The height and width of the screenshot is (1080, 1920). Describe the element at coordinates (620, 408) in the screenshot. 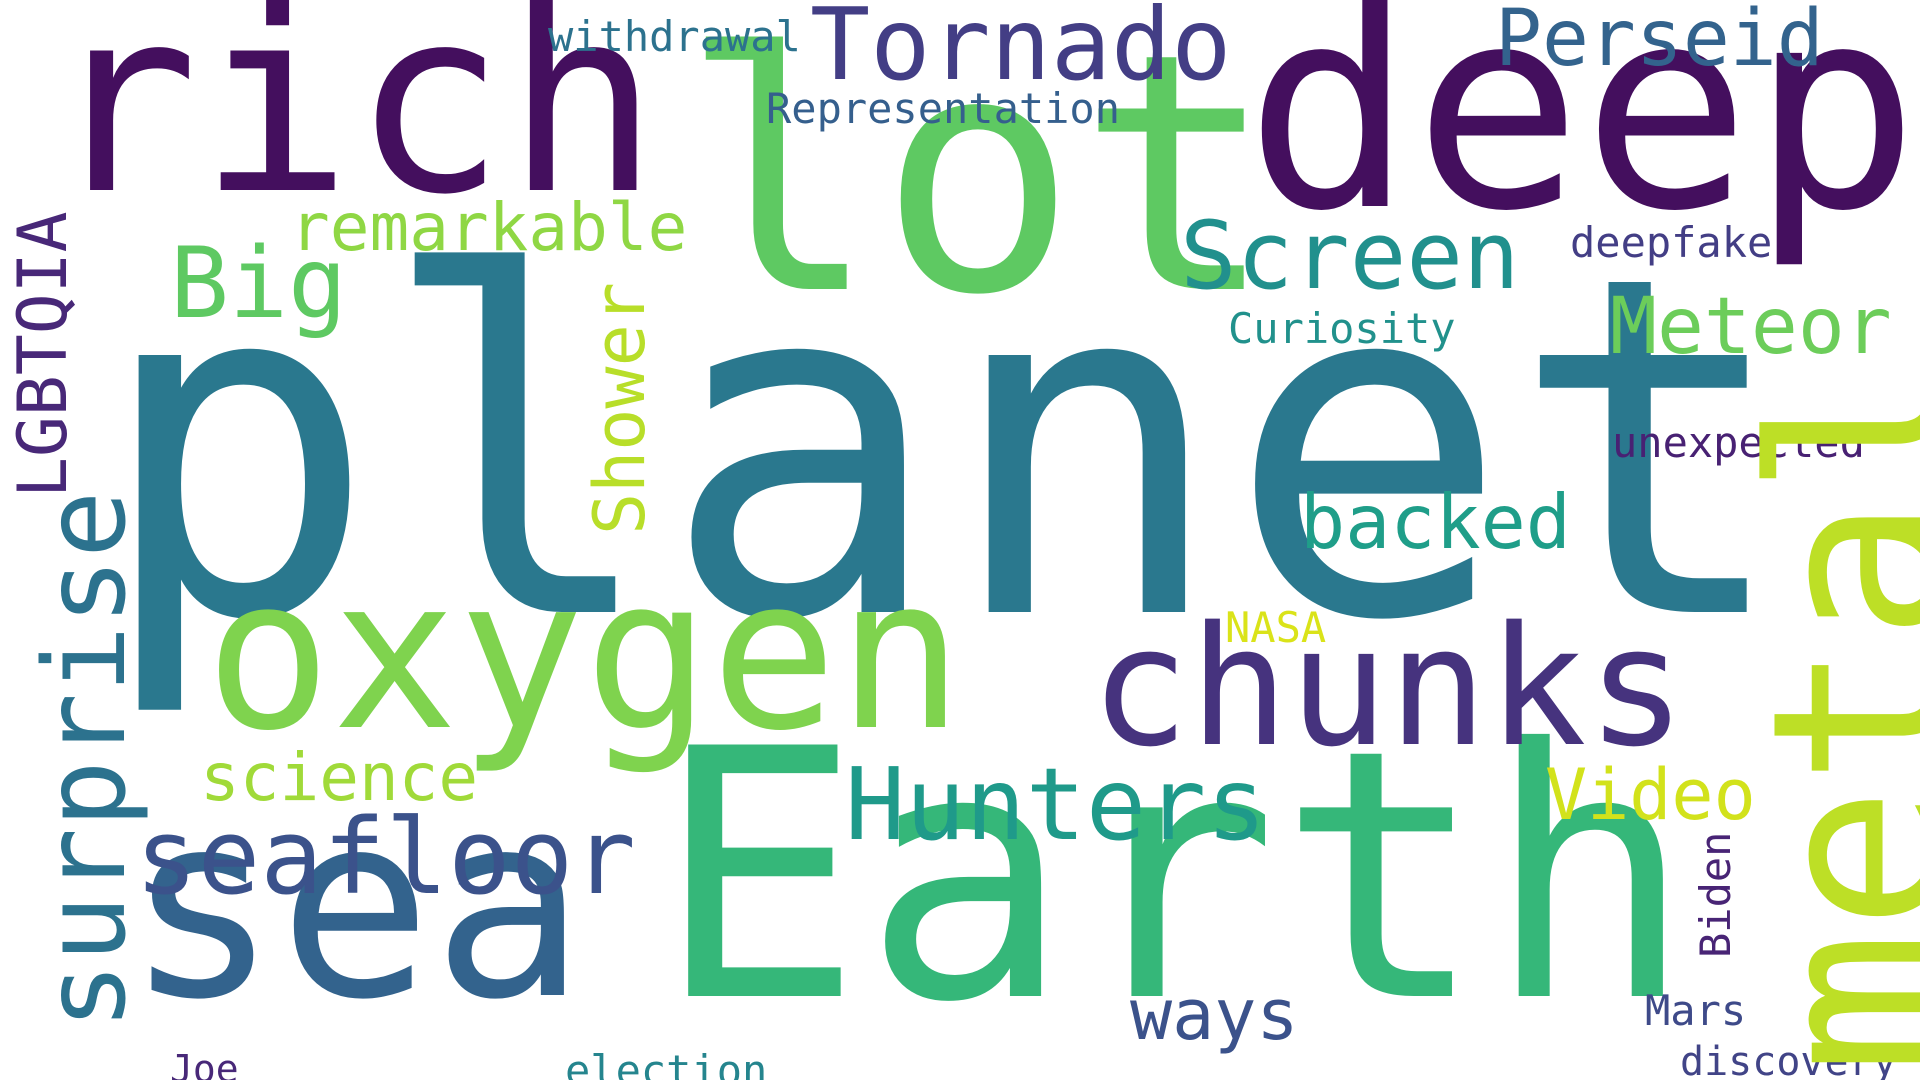

I see `word-shower: Shower` at that location.